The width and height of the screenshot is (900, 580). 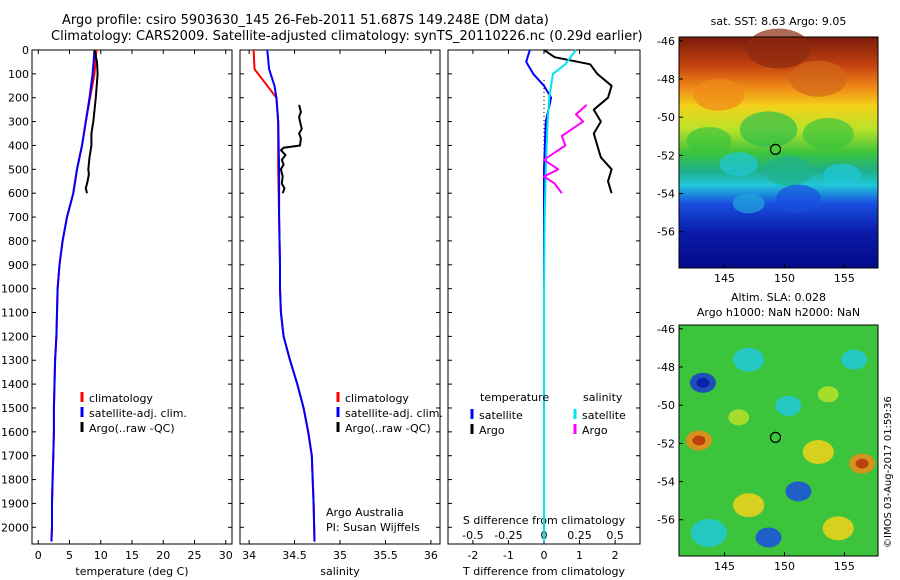 What do you see at coordinates (15, 384) in the screenshot?
I see `y-tick-label: 1400` at bounding box center [15, 384].